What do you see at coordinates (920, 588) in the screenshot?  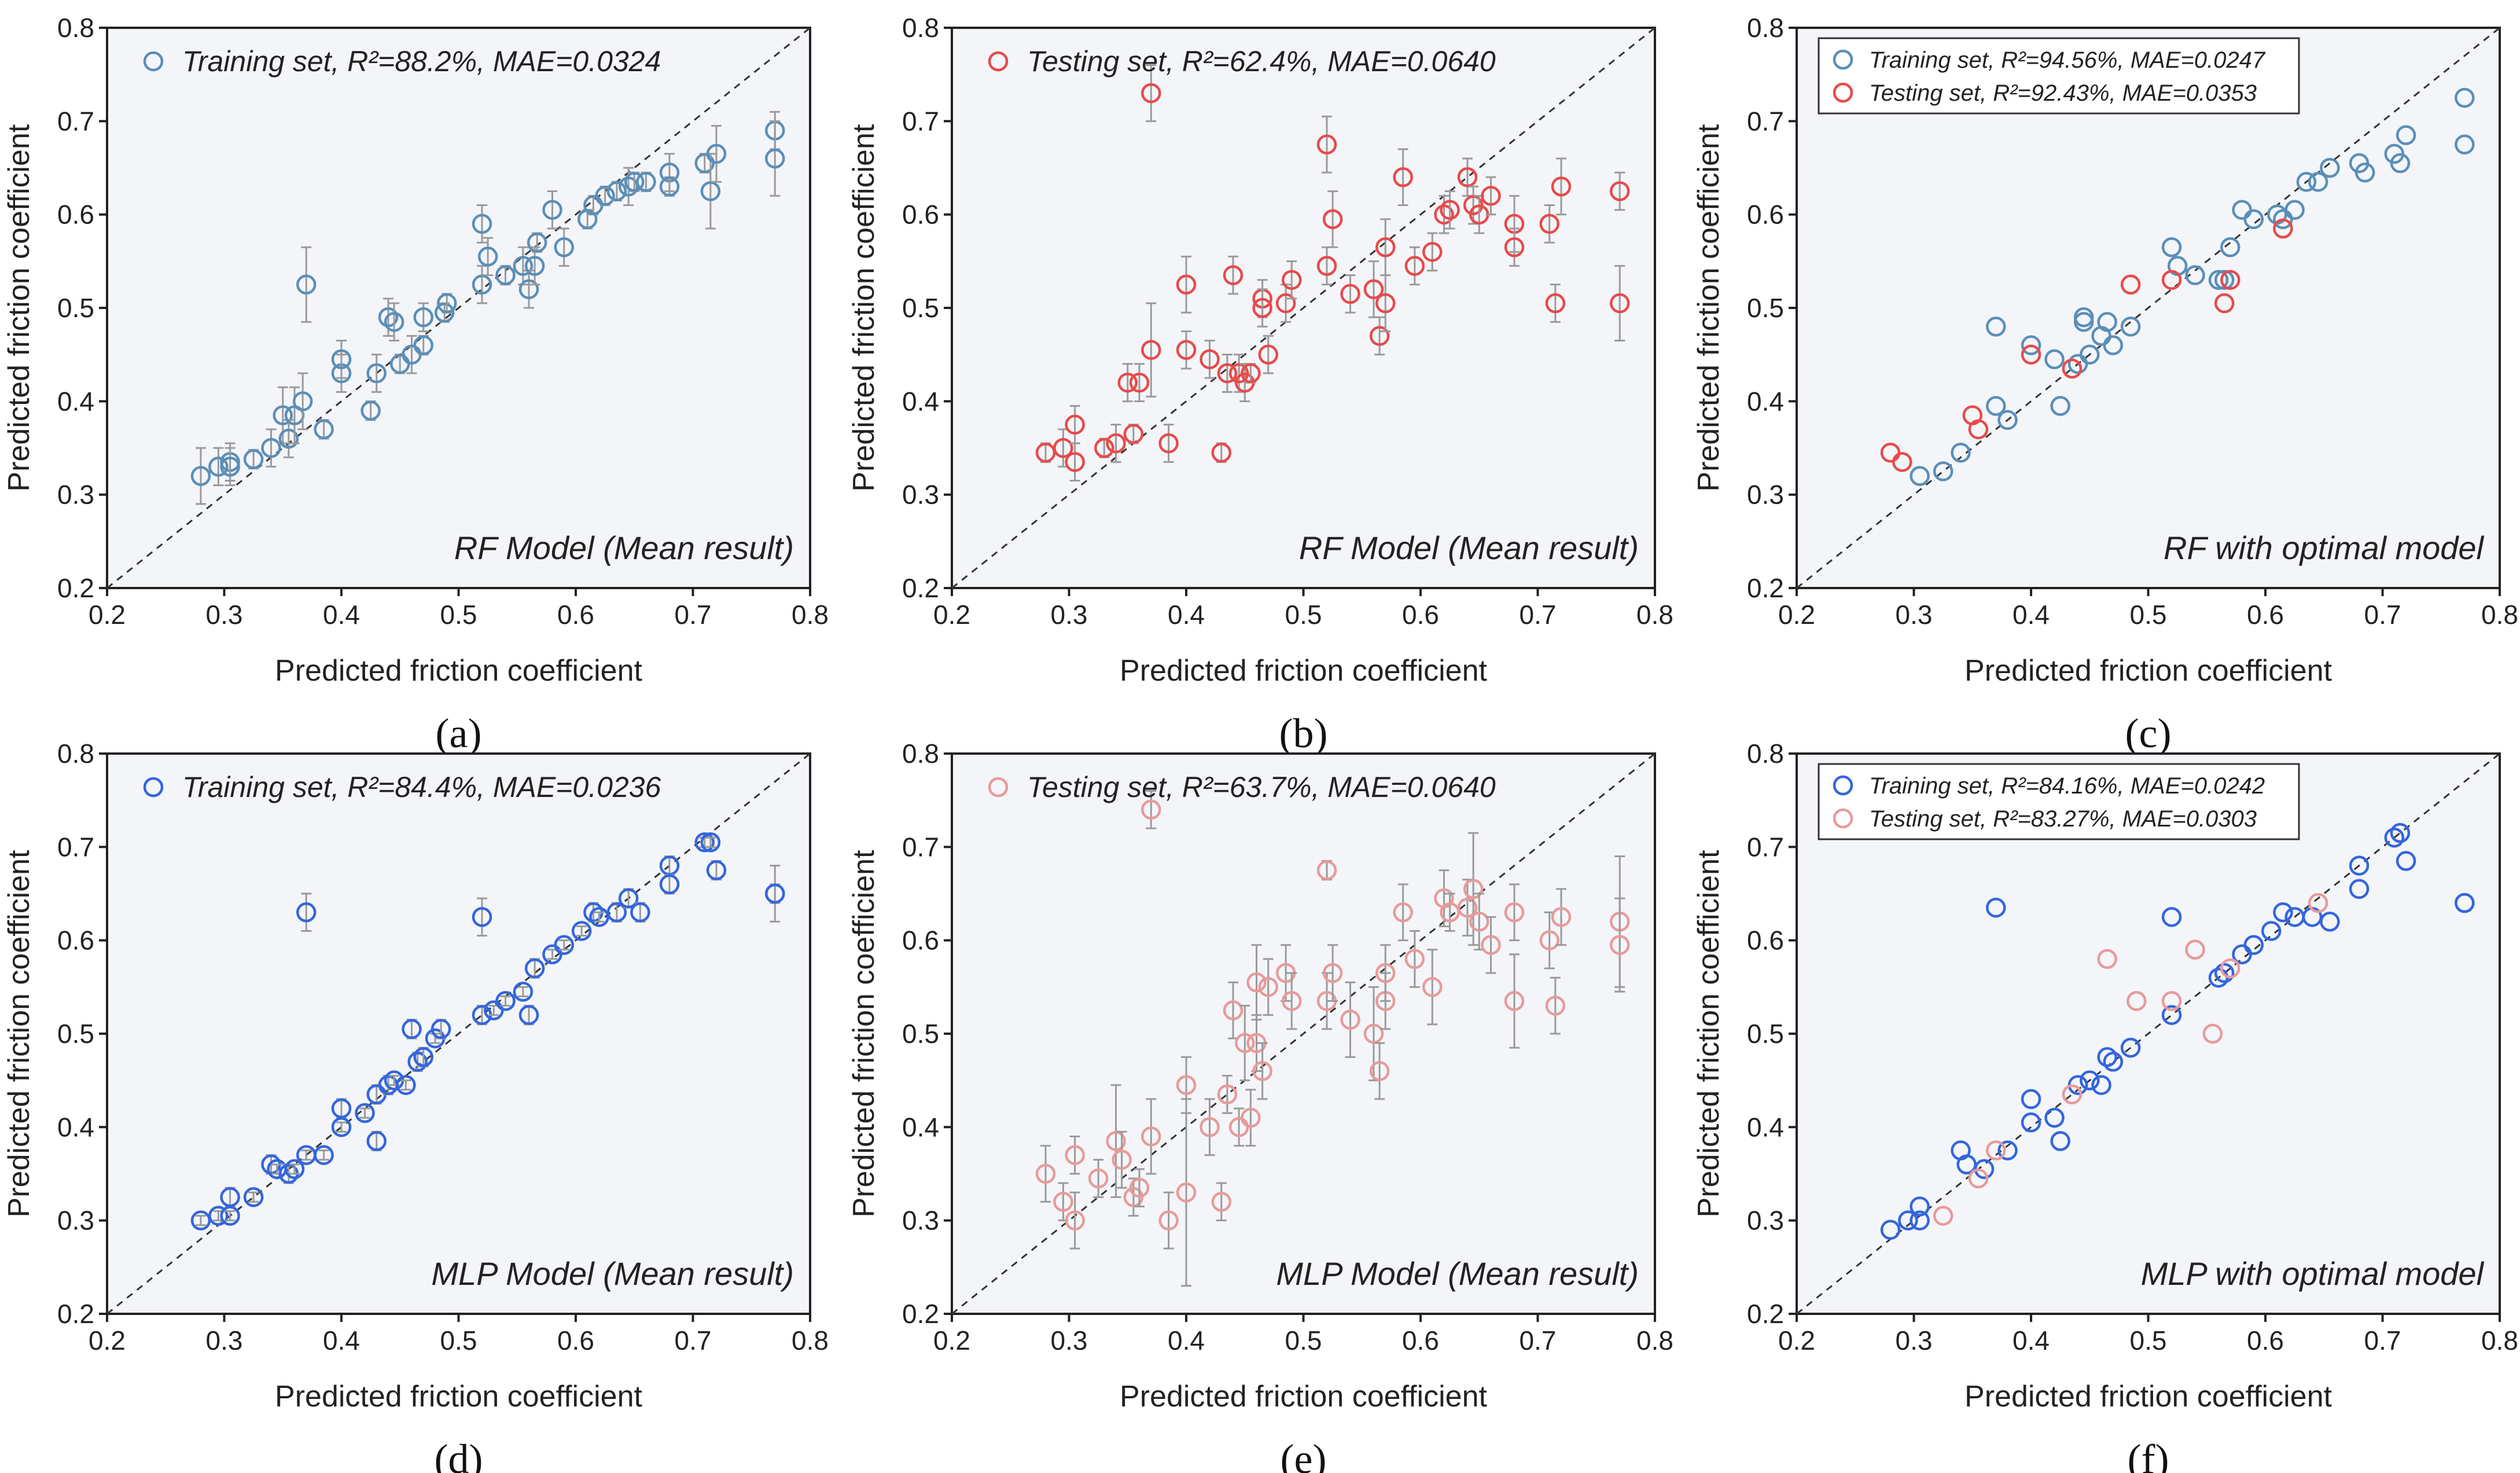 I see `y-tick-label: 0.2` at bounding box center [920, 588].